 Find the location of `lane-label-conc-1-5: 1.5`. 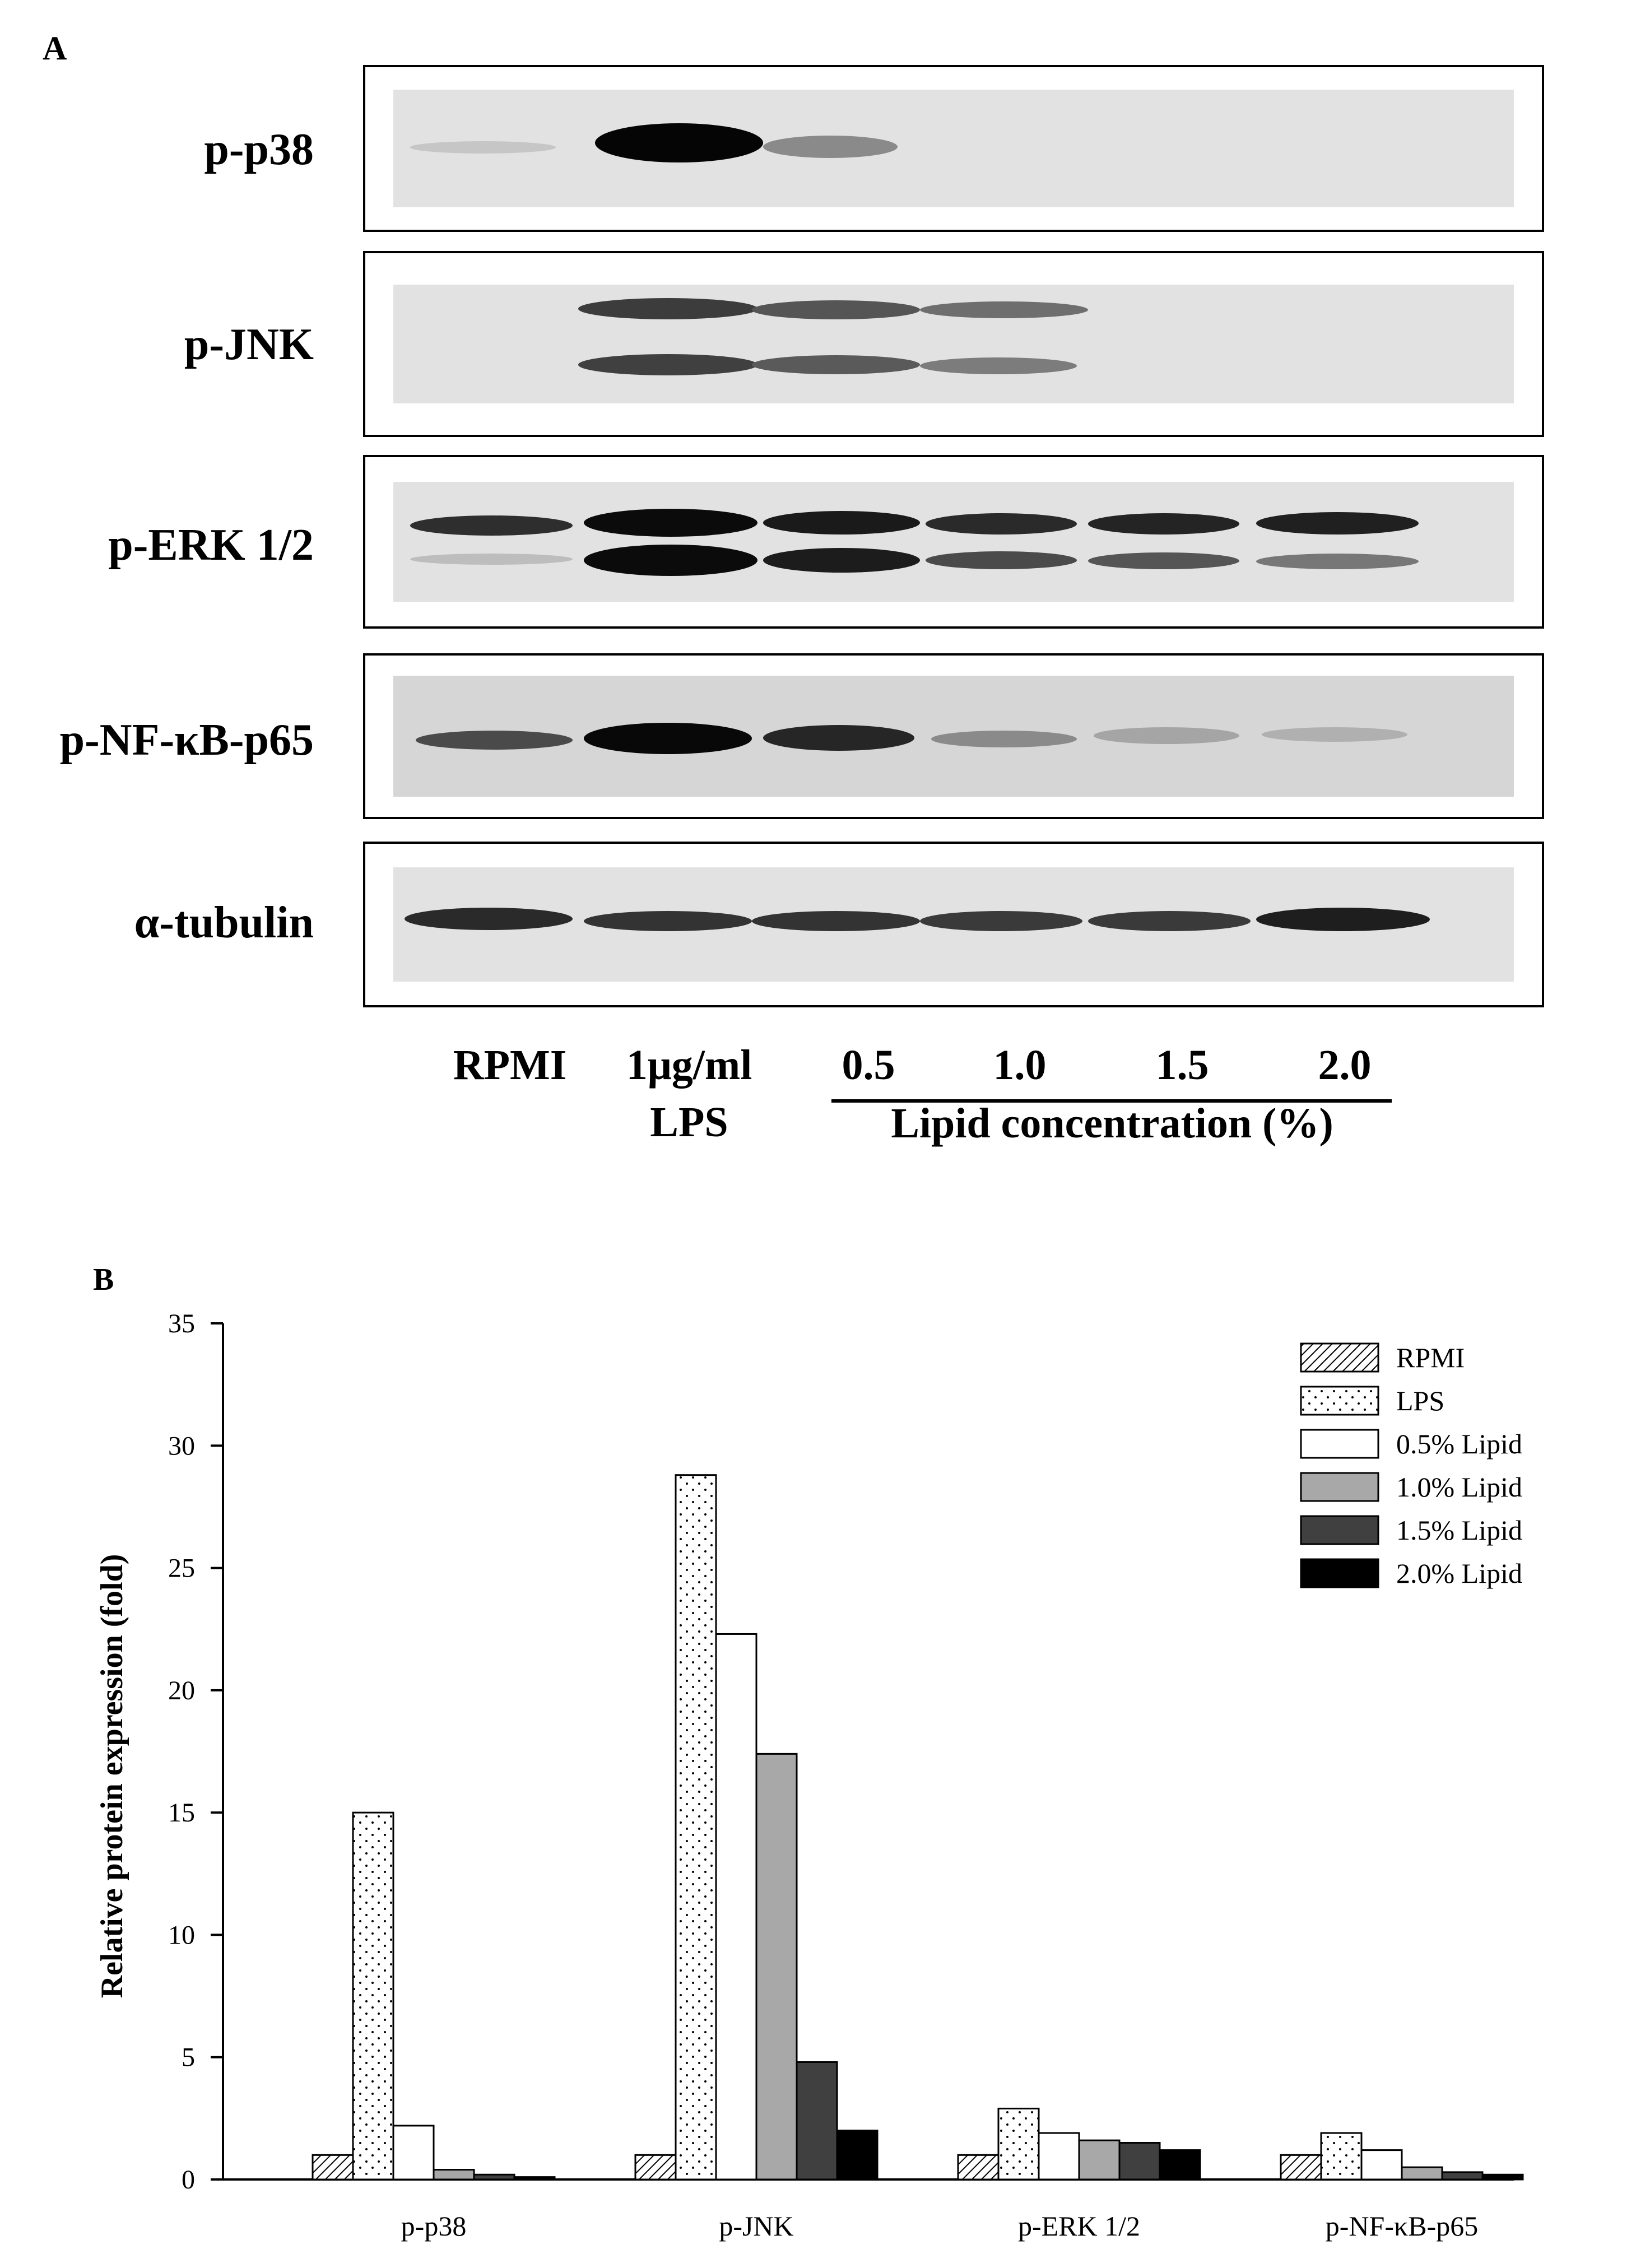

lane-label-conc-1-5: 1.5 is located at coordinates (1182, 1065).